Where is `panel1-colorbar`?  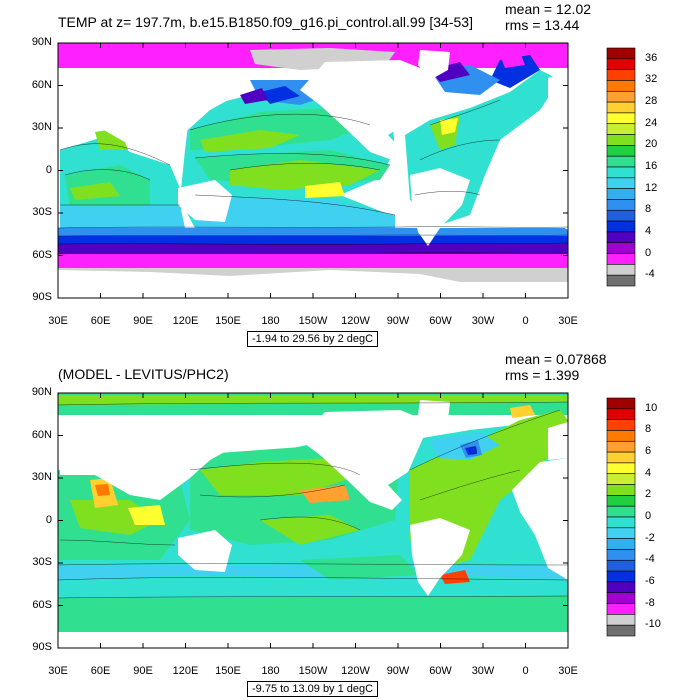
panel1-colorbar is located at coordinates (621, 167).